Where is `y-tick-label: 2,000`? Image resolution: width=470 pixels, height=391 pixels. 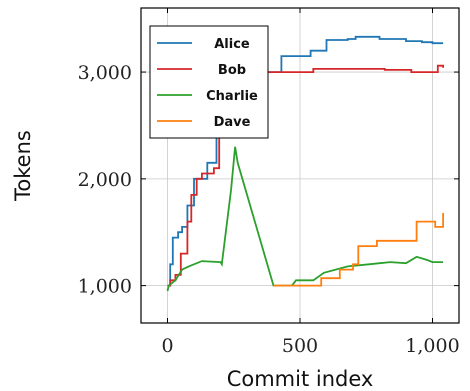 y-tick-label: 2,000 is located at coordinates (105, 180).